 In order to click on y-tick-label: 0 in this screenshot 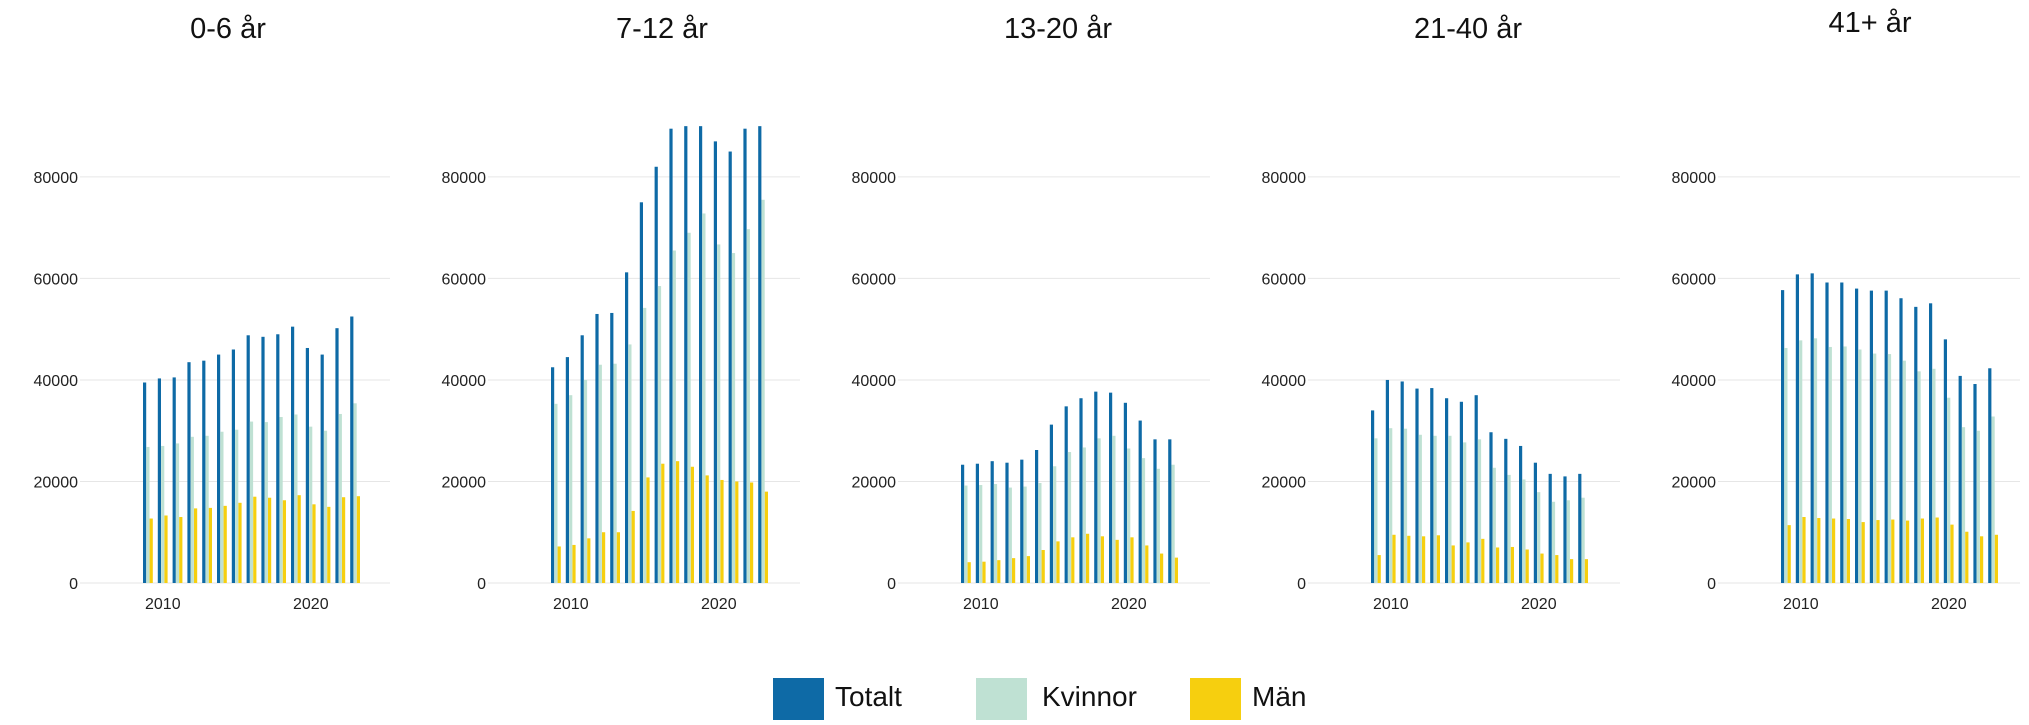, I will do `click(891, 584)`.